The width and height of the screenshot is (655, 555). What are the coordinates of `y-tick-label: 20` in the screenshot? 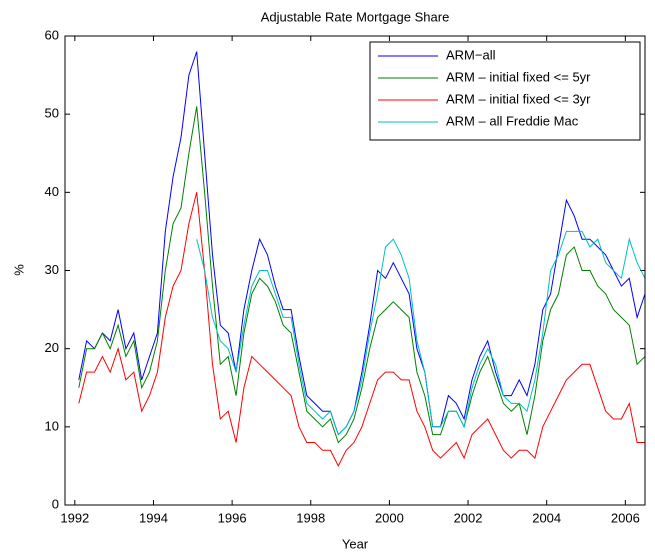 It's located at (52, 347).